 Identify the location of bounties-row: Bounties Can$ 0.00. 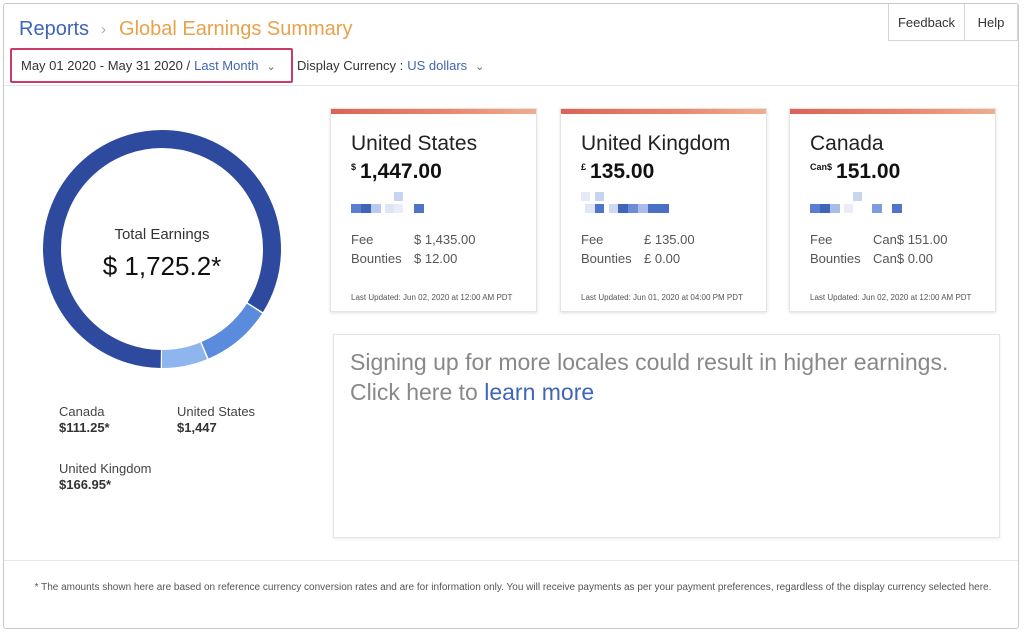
(878, 260).